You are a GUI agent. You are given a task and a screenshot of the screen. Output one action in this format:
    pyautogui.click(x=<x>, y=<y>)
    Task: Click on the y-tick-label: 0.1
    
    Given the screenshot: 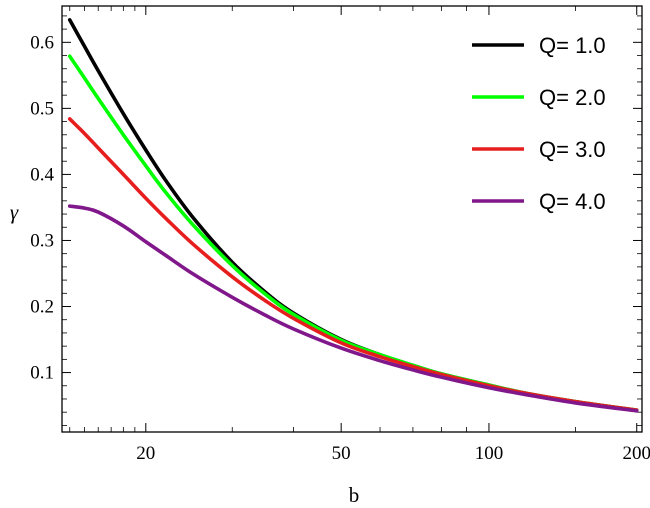 What is the action you would take?
    pyautogui.click(x=42, y=373)
    